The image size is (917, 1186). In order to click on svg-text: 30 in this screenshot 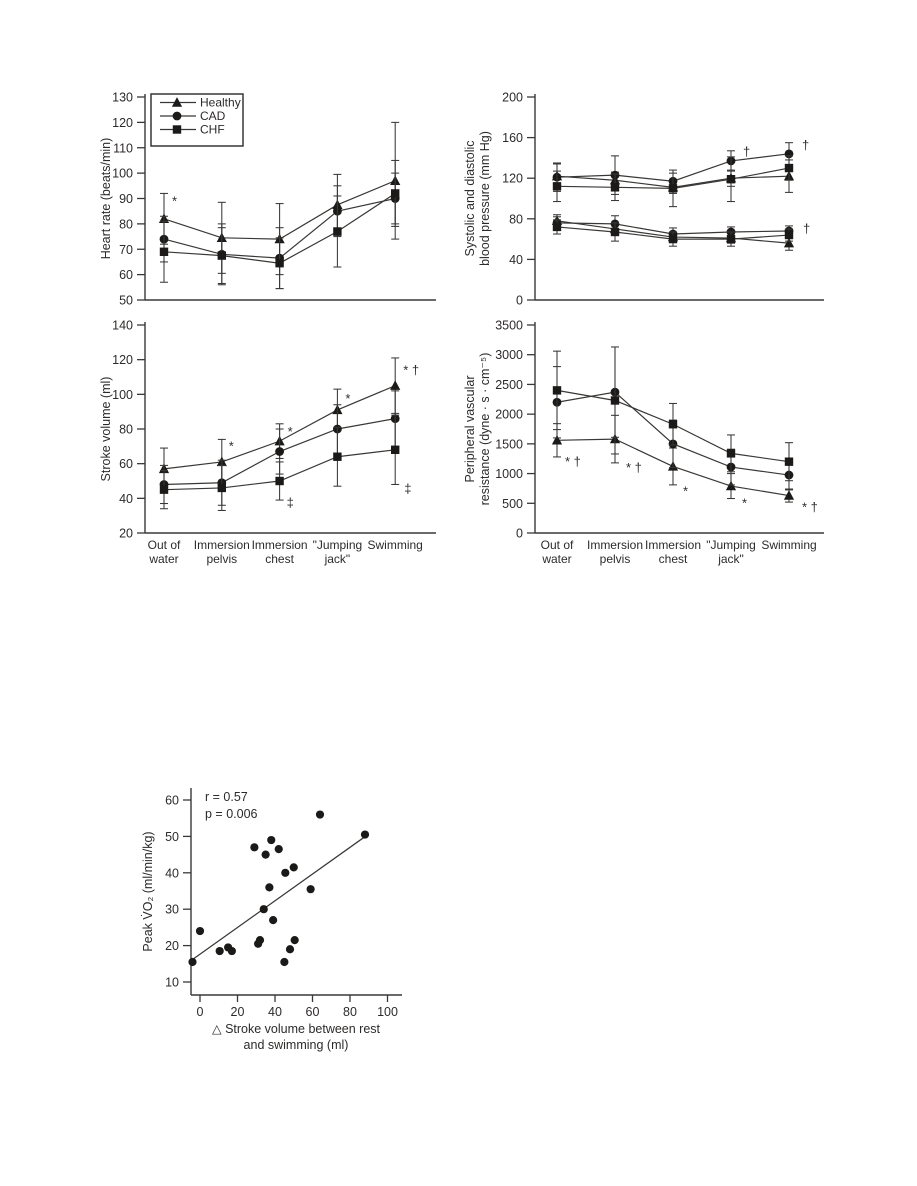, I will do `click(172, 910)`.